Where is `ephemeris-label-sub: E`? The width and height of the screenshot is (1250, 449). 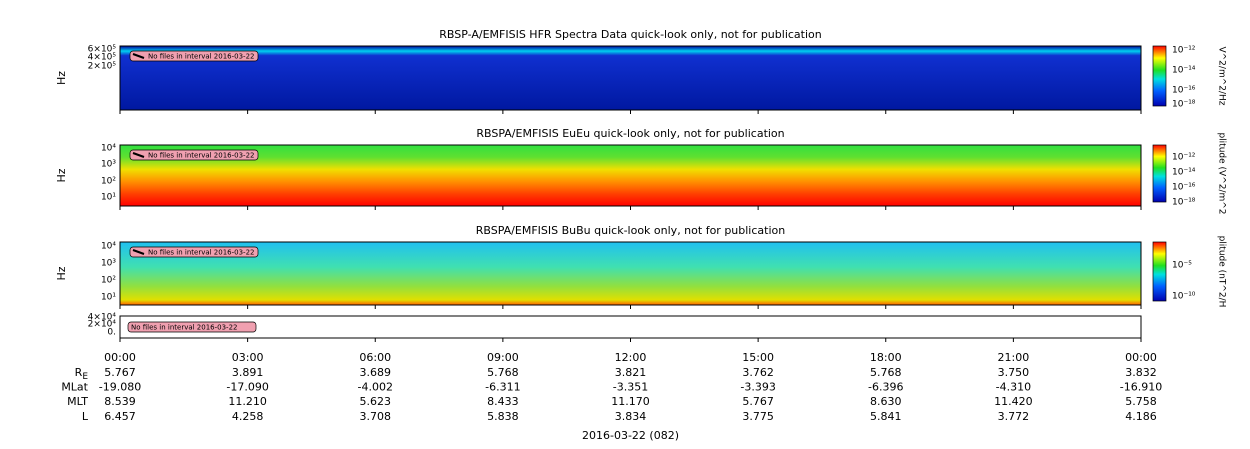 ephemeris-label-sub: E is located at coordinates (85, 377).